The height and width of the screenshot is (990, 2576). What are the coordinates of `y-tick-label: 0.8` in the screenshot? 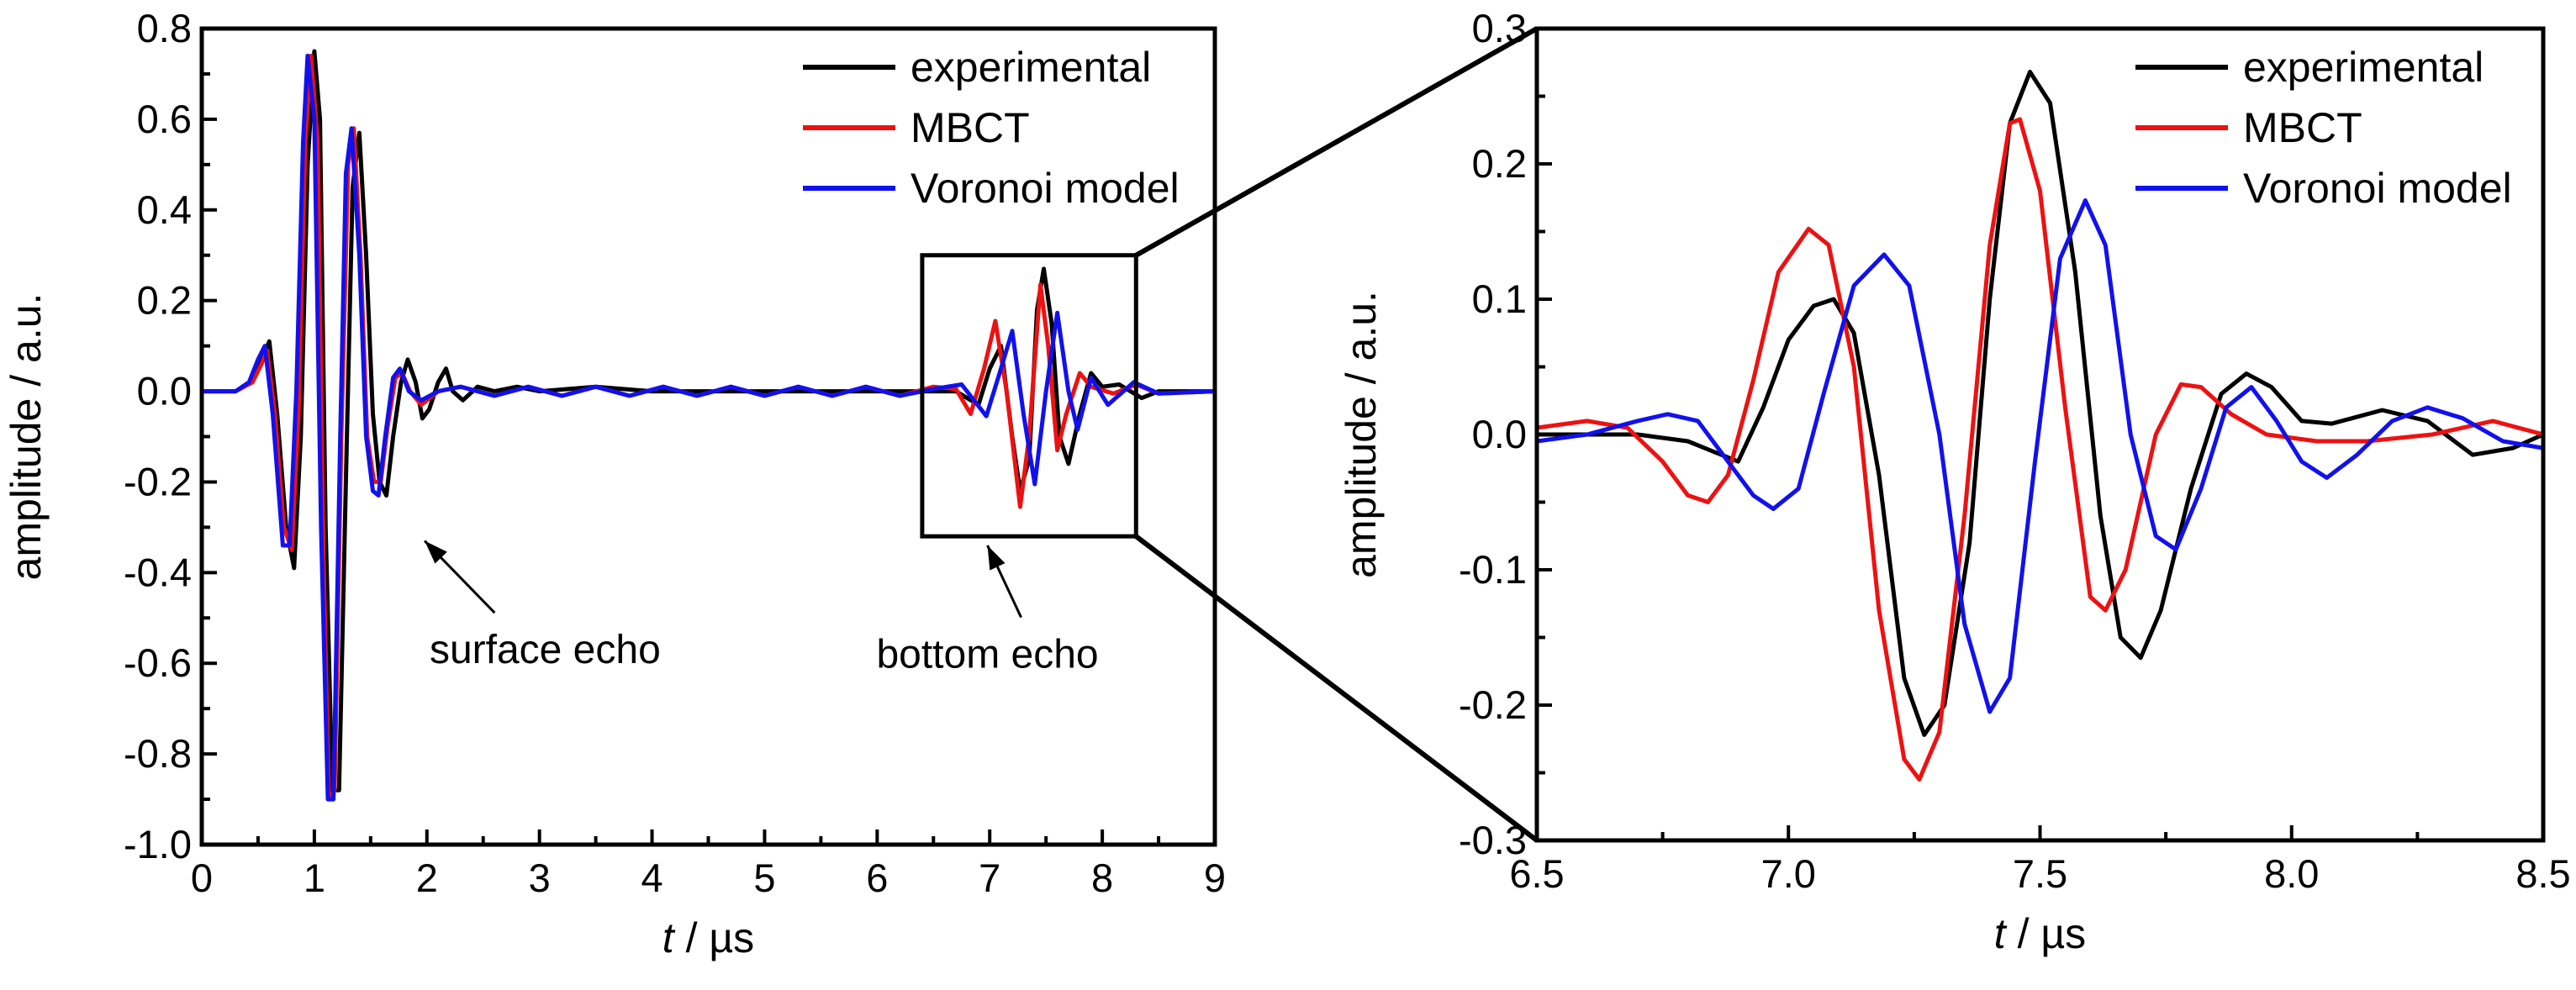 It's located at (164, 28).